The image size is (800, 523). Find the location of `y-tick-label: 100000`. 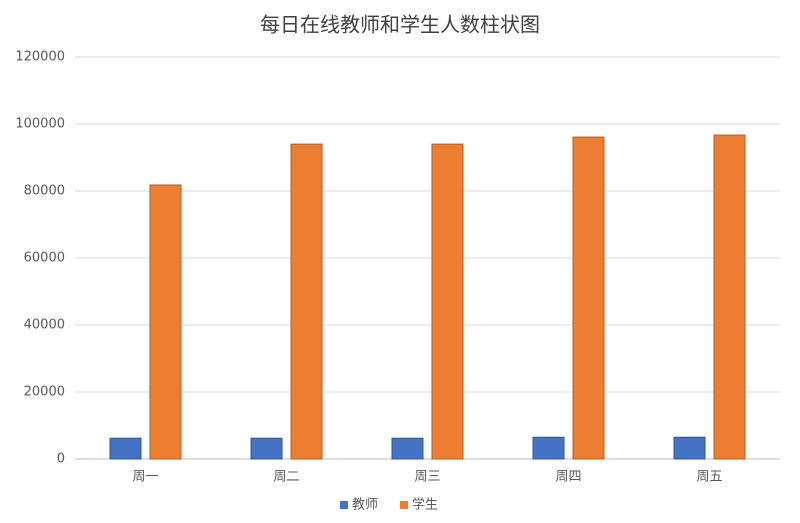

y-tick-label: 100000 is located at coordinates (40, 124).